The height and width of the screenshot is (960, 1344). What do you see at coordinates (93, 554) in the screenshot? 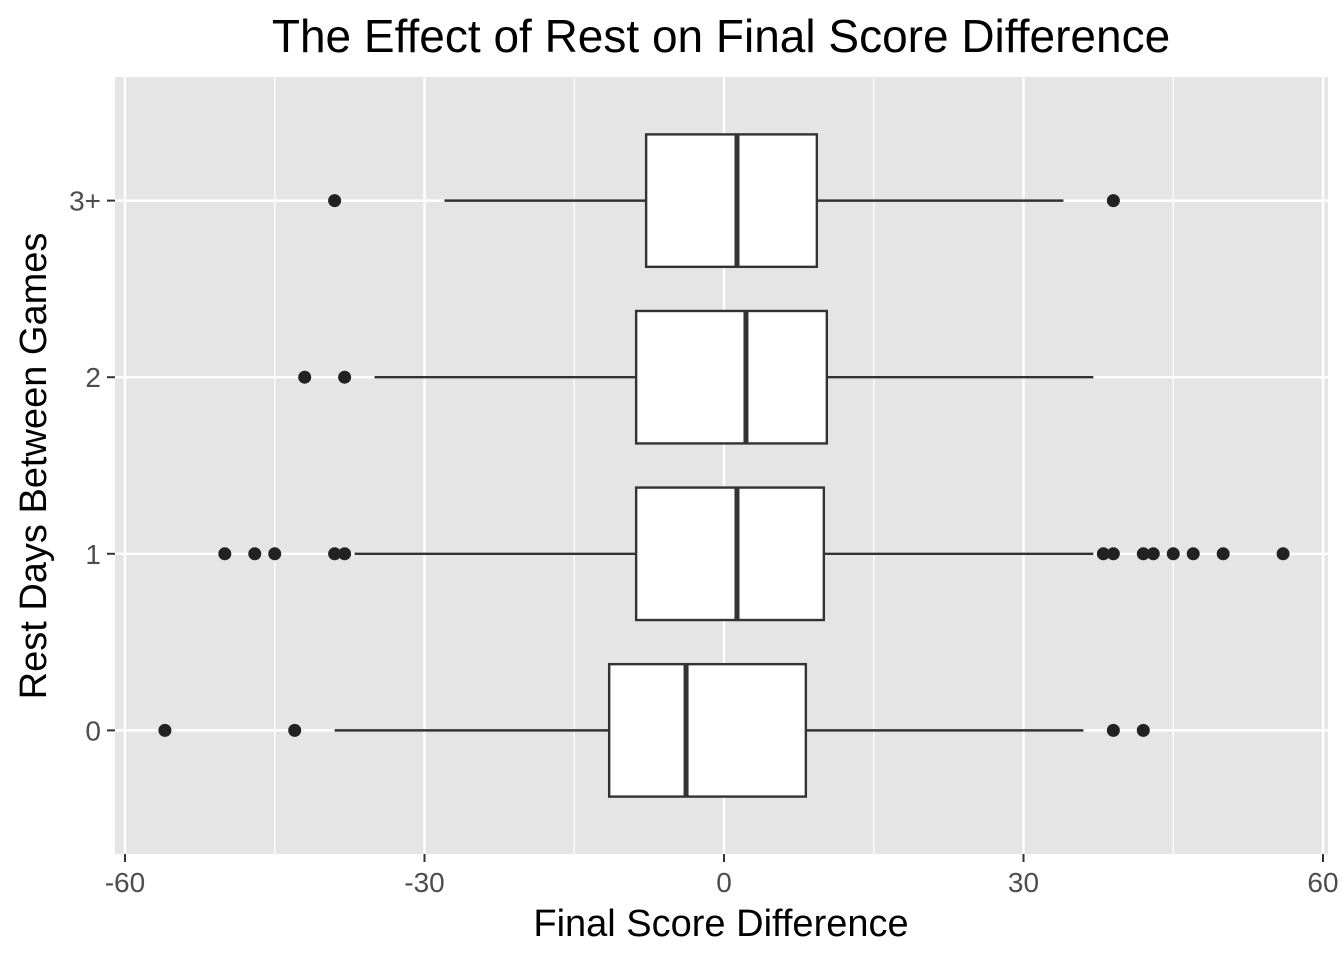
I see `y-tick-label: 1` at bounding box center [93, 554].